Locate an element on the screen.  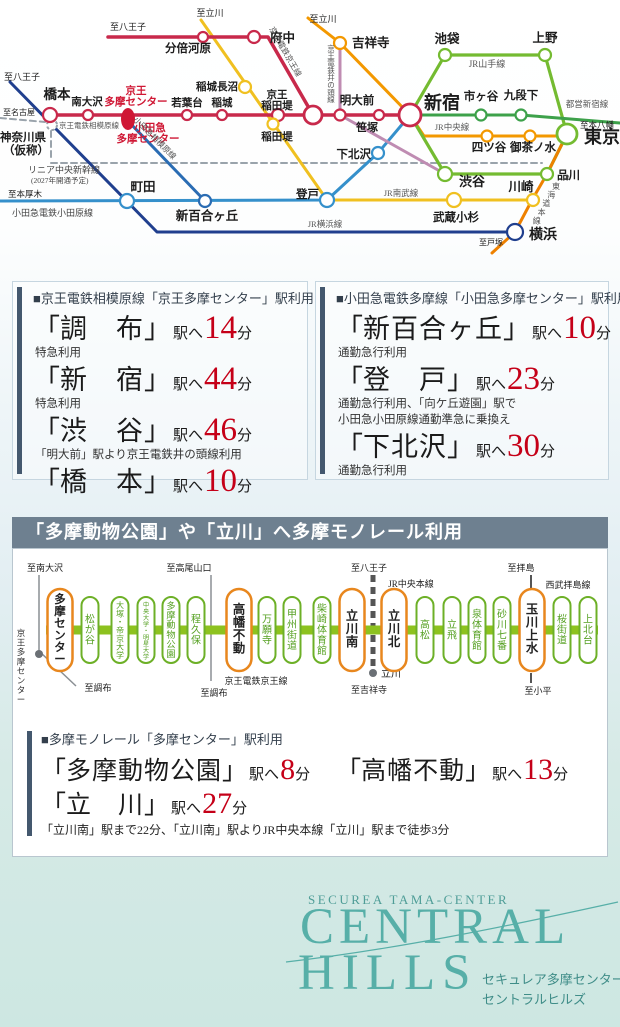
odakyu-tama-line is located at coordinates (166, 161).